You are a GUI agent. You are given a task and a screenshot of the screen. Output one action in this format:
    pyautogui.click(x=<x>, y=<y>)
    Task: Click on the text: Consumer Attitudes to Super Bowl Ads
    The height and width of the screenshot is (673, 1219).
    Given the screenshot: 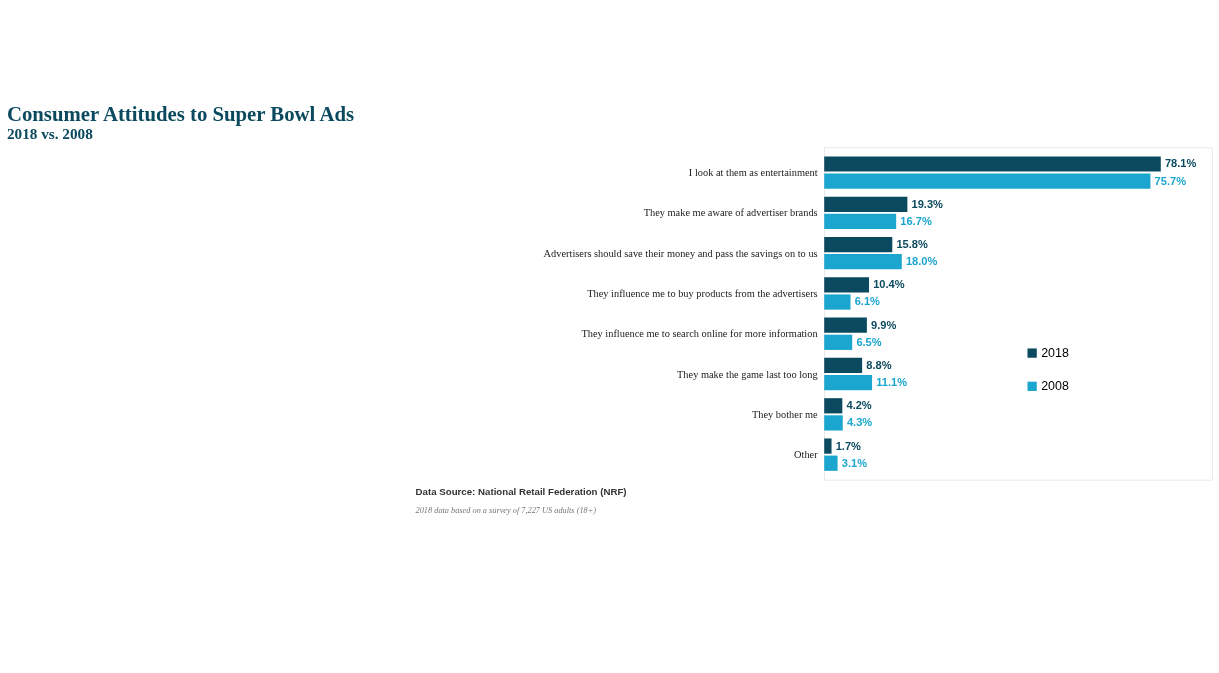 What is the action you would take?
    pyautogui.click(x=180, y=114)
    